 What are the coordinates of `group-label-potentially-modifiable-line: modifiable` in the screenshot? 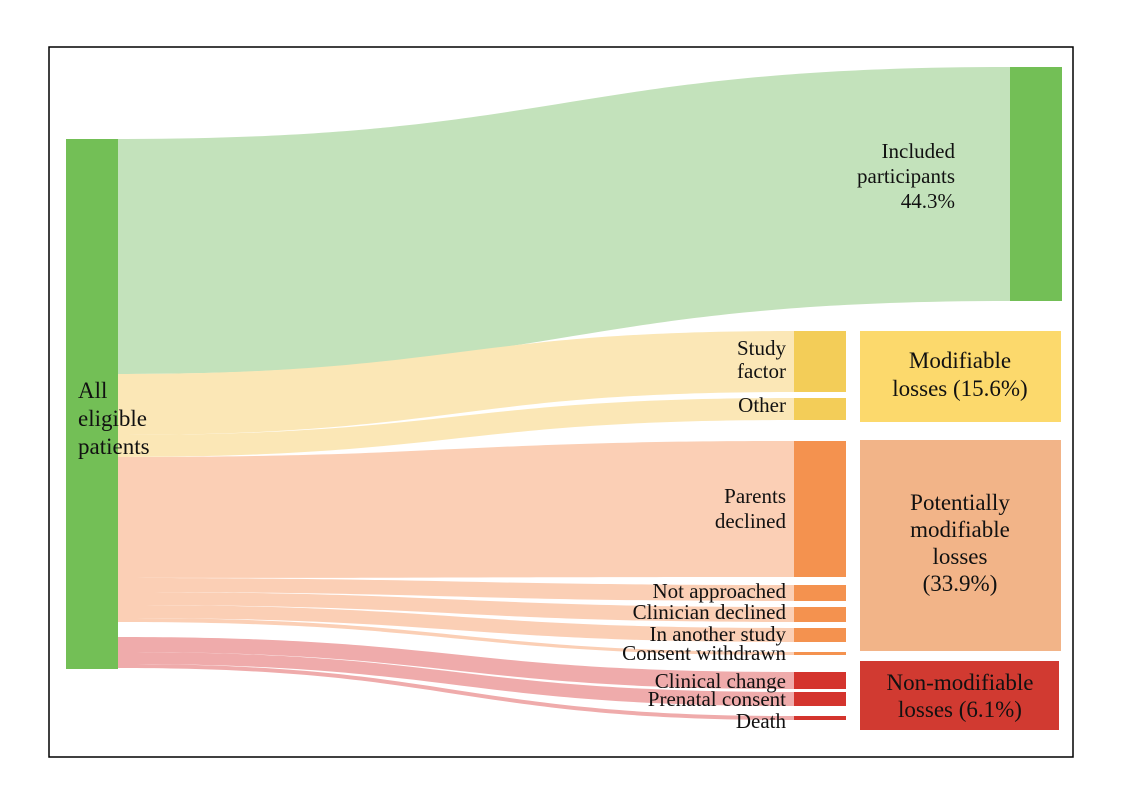 It's located at (960, 529).